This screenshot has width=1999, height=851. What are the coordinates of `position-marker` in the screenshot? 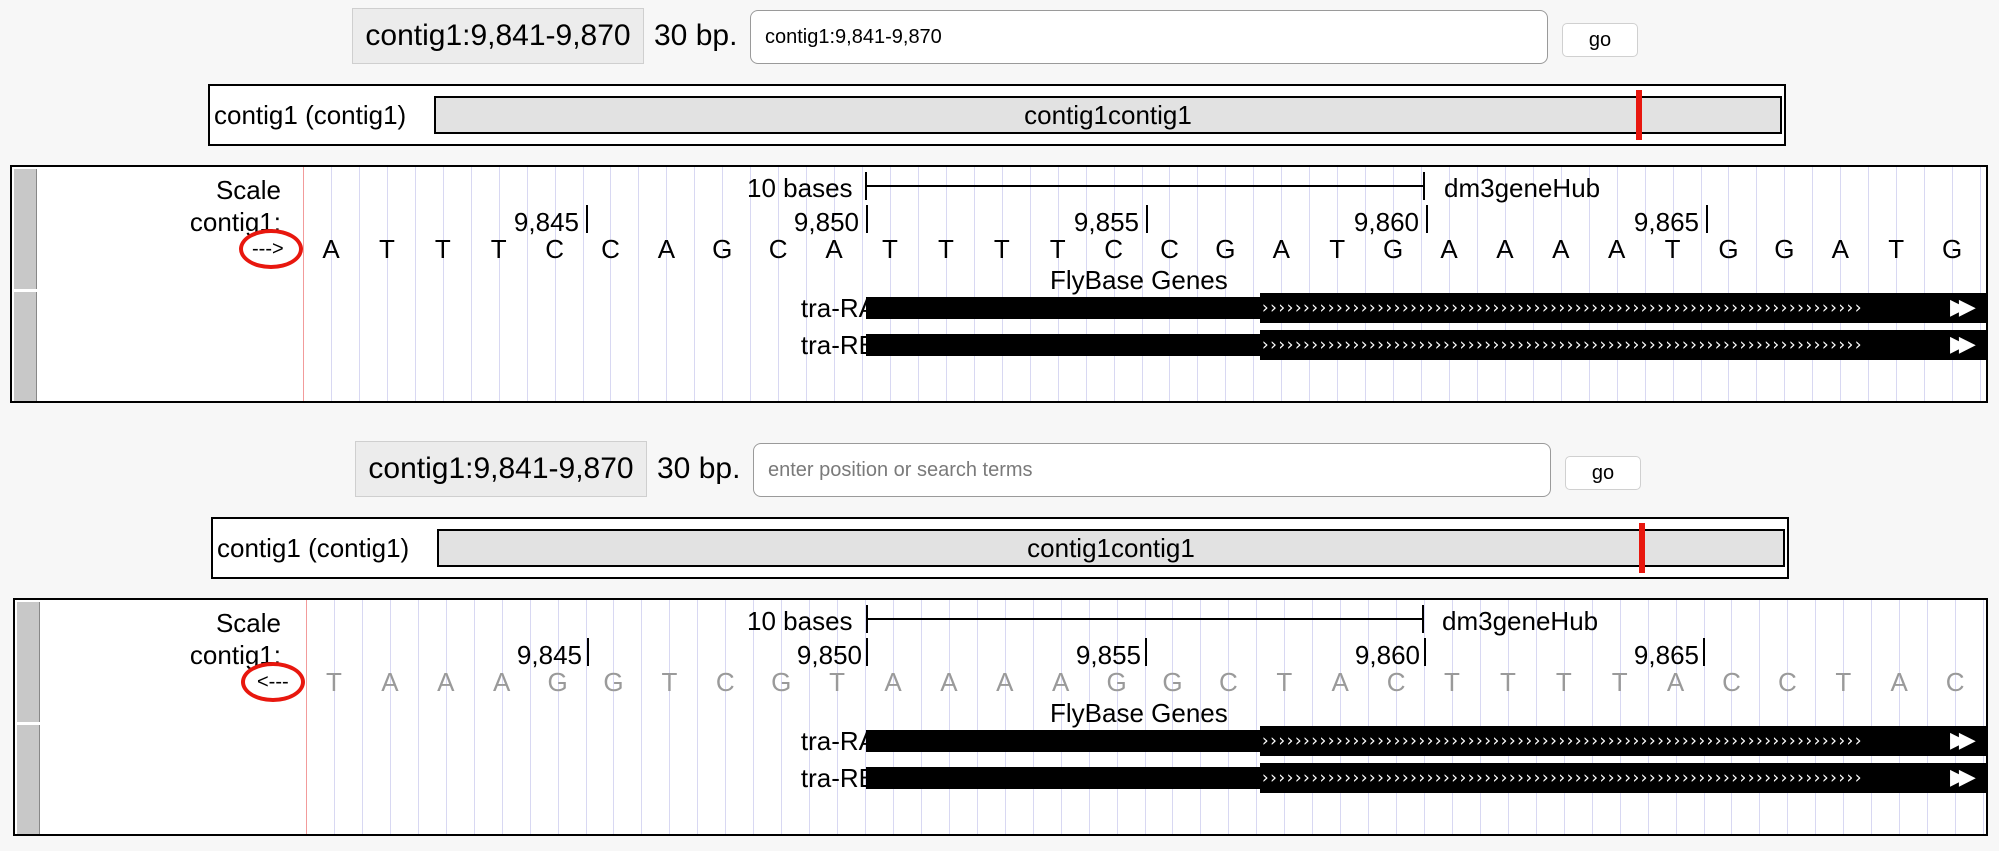 It's located at (1642, 548).